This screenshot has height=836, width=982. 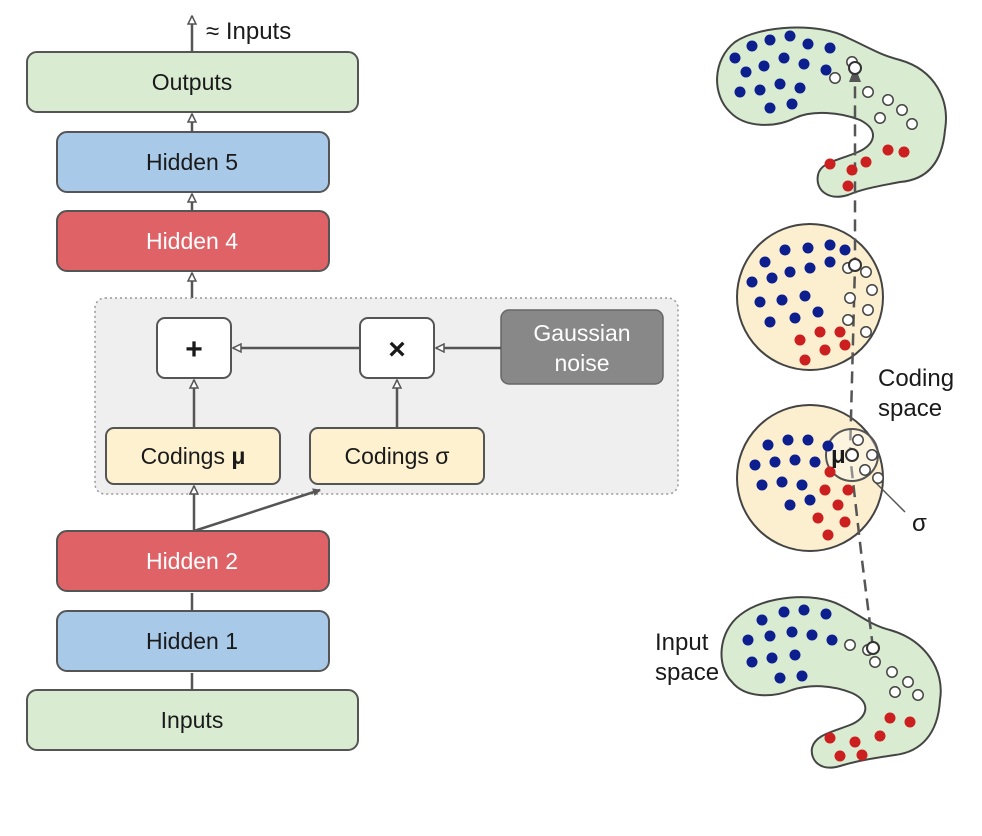 I want to click on hidden5-label: Hidden 5, so click(x=192, y=162).